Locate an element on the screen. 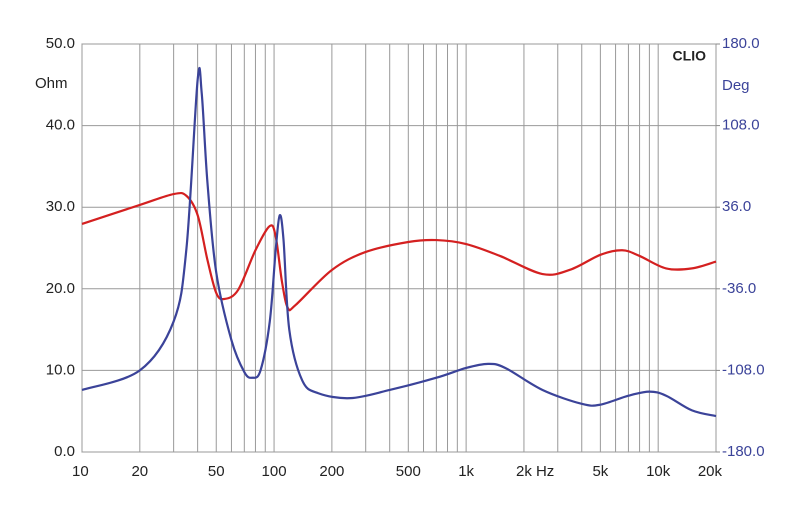 Image resolution: width=800 pixels, height=512 pixels. y-tick-label: 30.0 is located at coordinates (60, 206).